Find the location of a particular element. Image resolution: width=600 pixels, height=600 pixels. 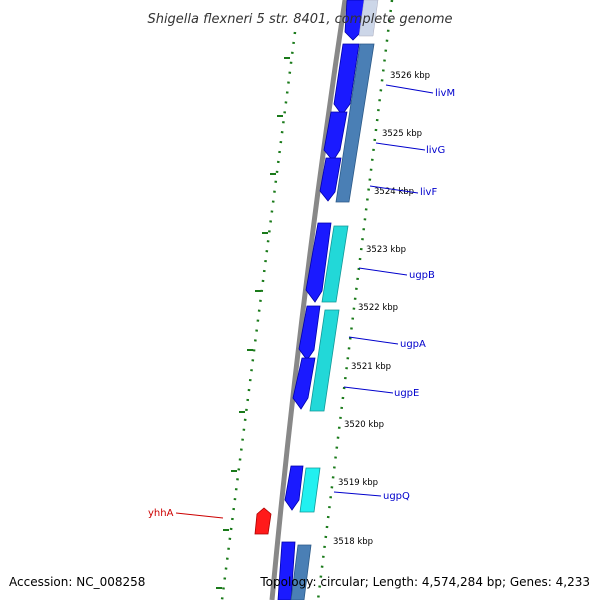

outer-ring-tick-marks is located at coordinates (253, 323).